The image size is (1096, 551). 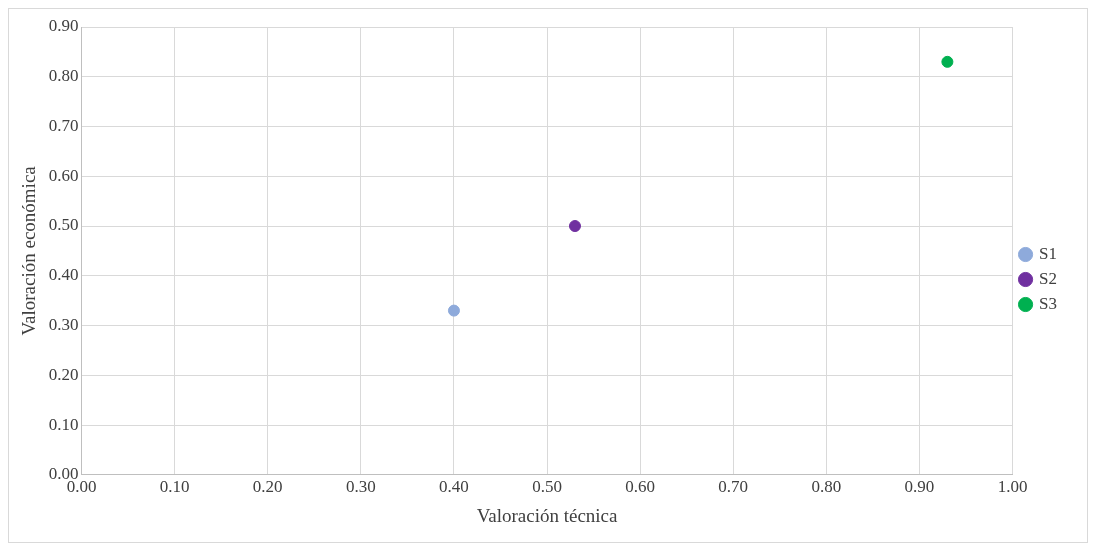 I want to click on x-tick-label: 0.40, so click(x=454, y=487).